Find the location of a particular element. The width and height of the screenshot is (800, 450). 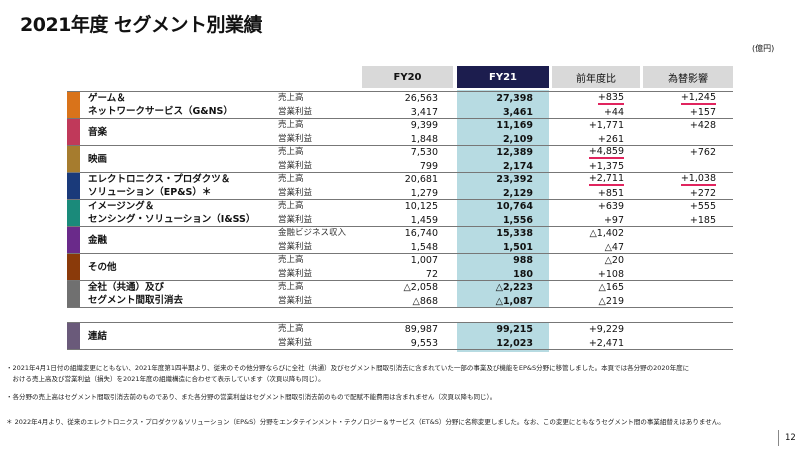

cell-fx: +157 is located at coordinates (702, 112).